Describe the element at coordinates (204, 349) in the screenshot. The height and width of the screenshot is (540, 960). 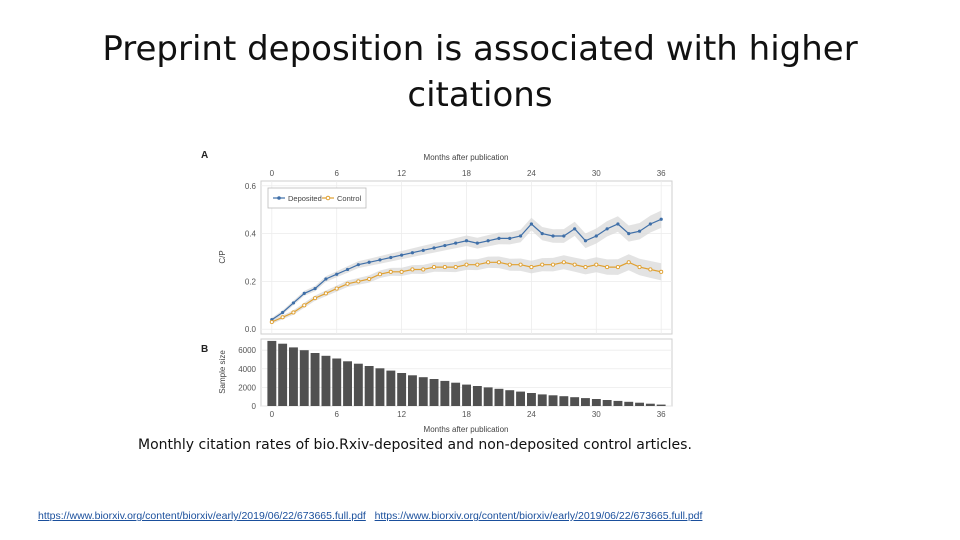
I see `panel-b-label: B` at that location.